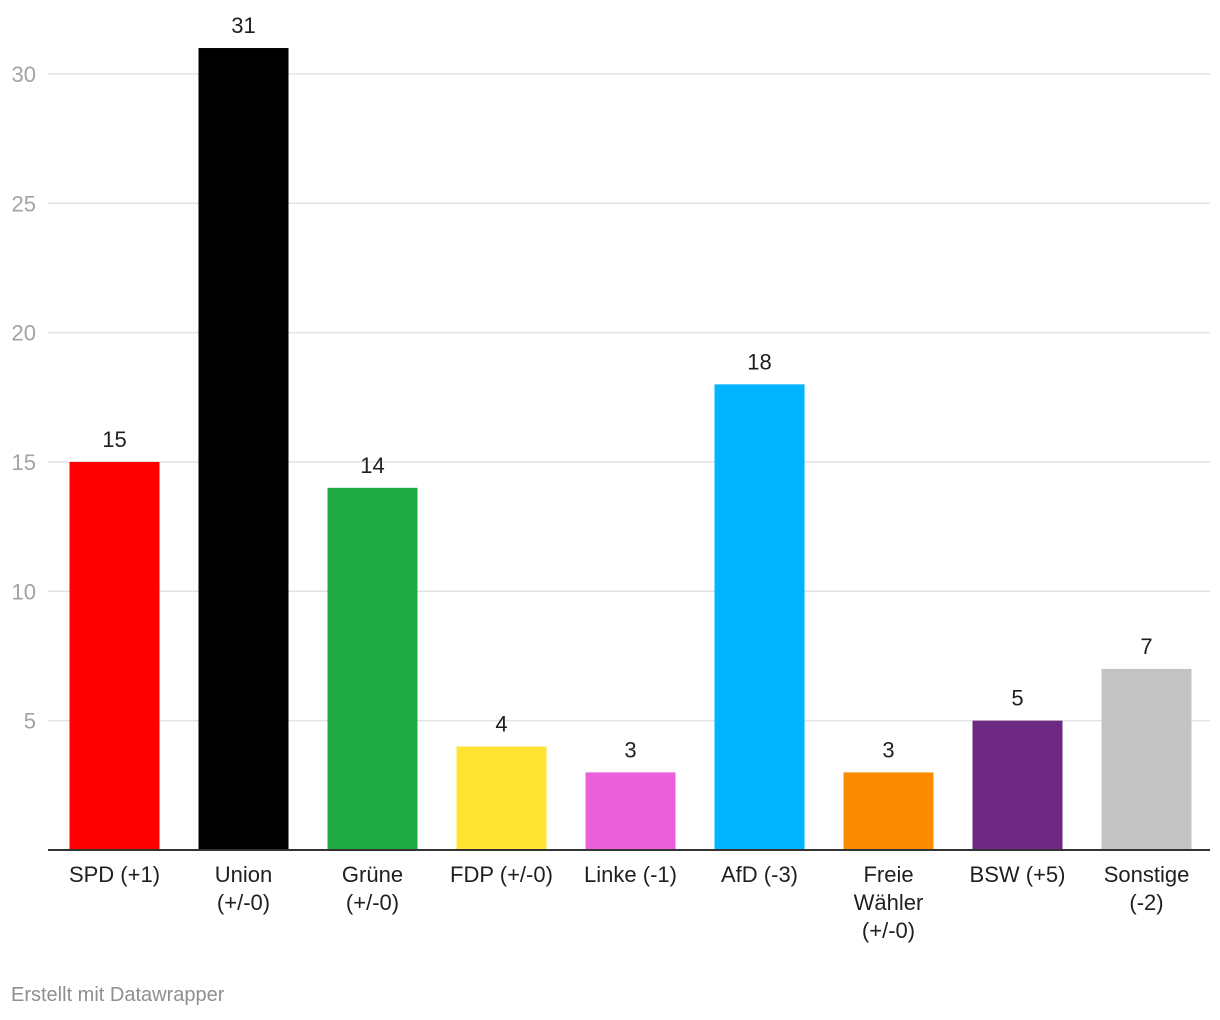  What do you see at coordinates (759, 874) in the screenshot?
I see `category-label: AfD (-3)` at bounding box center [759, 874].